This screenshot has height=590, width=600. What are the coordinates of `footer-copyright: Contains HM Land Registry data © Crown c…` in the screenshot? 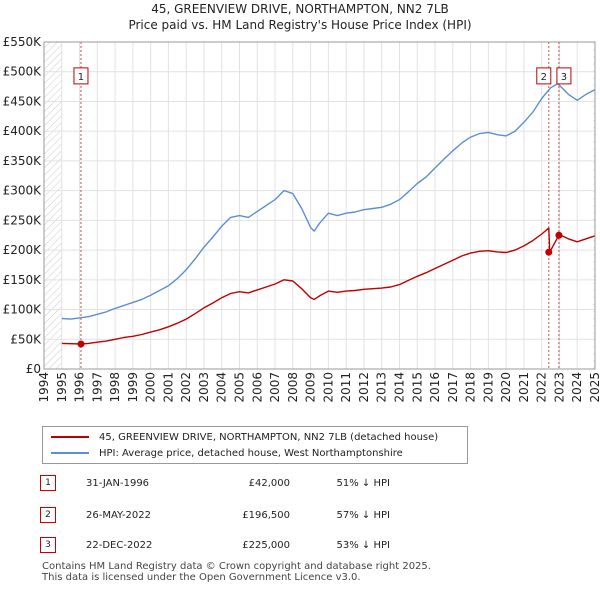 It's located at (236, 566).